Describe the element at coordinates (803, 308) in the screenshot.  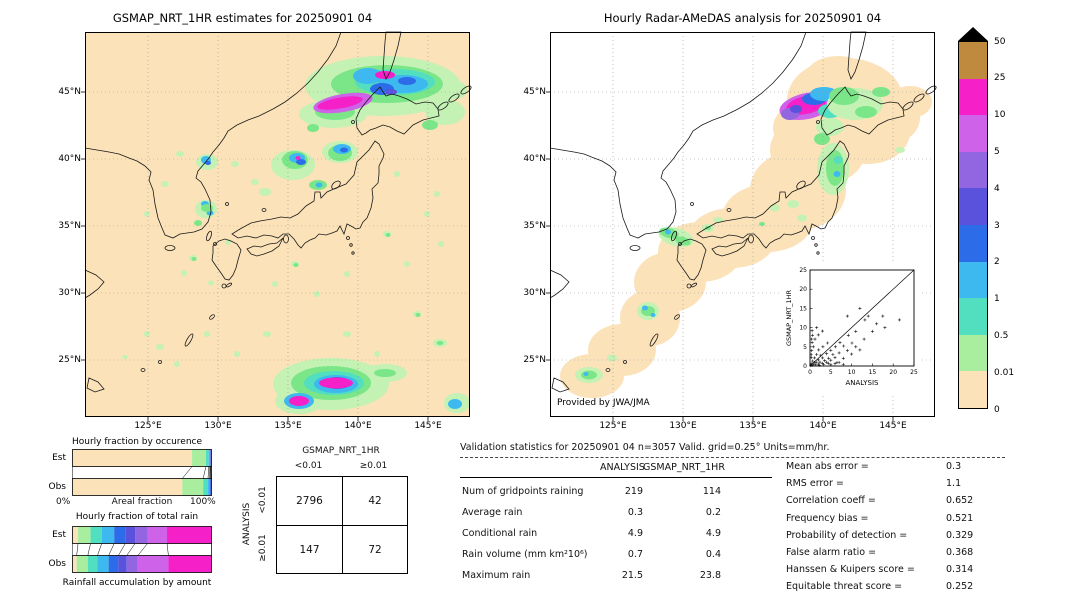
I see `svg-text: 15` at that location.